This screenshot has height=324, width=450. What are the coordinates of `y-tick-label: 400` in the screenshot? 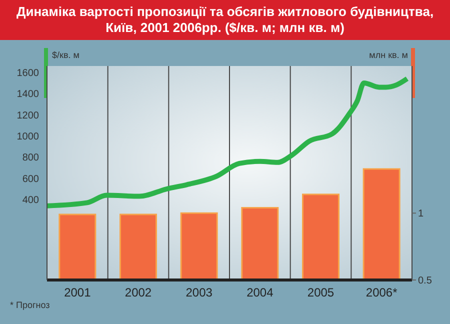 It's located at (31, 200).